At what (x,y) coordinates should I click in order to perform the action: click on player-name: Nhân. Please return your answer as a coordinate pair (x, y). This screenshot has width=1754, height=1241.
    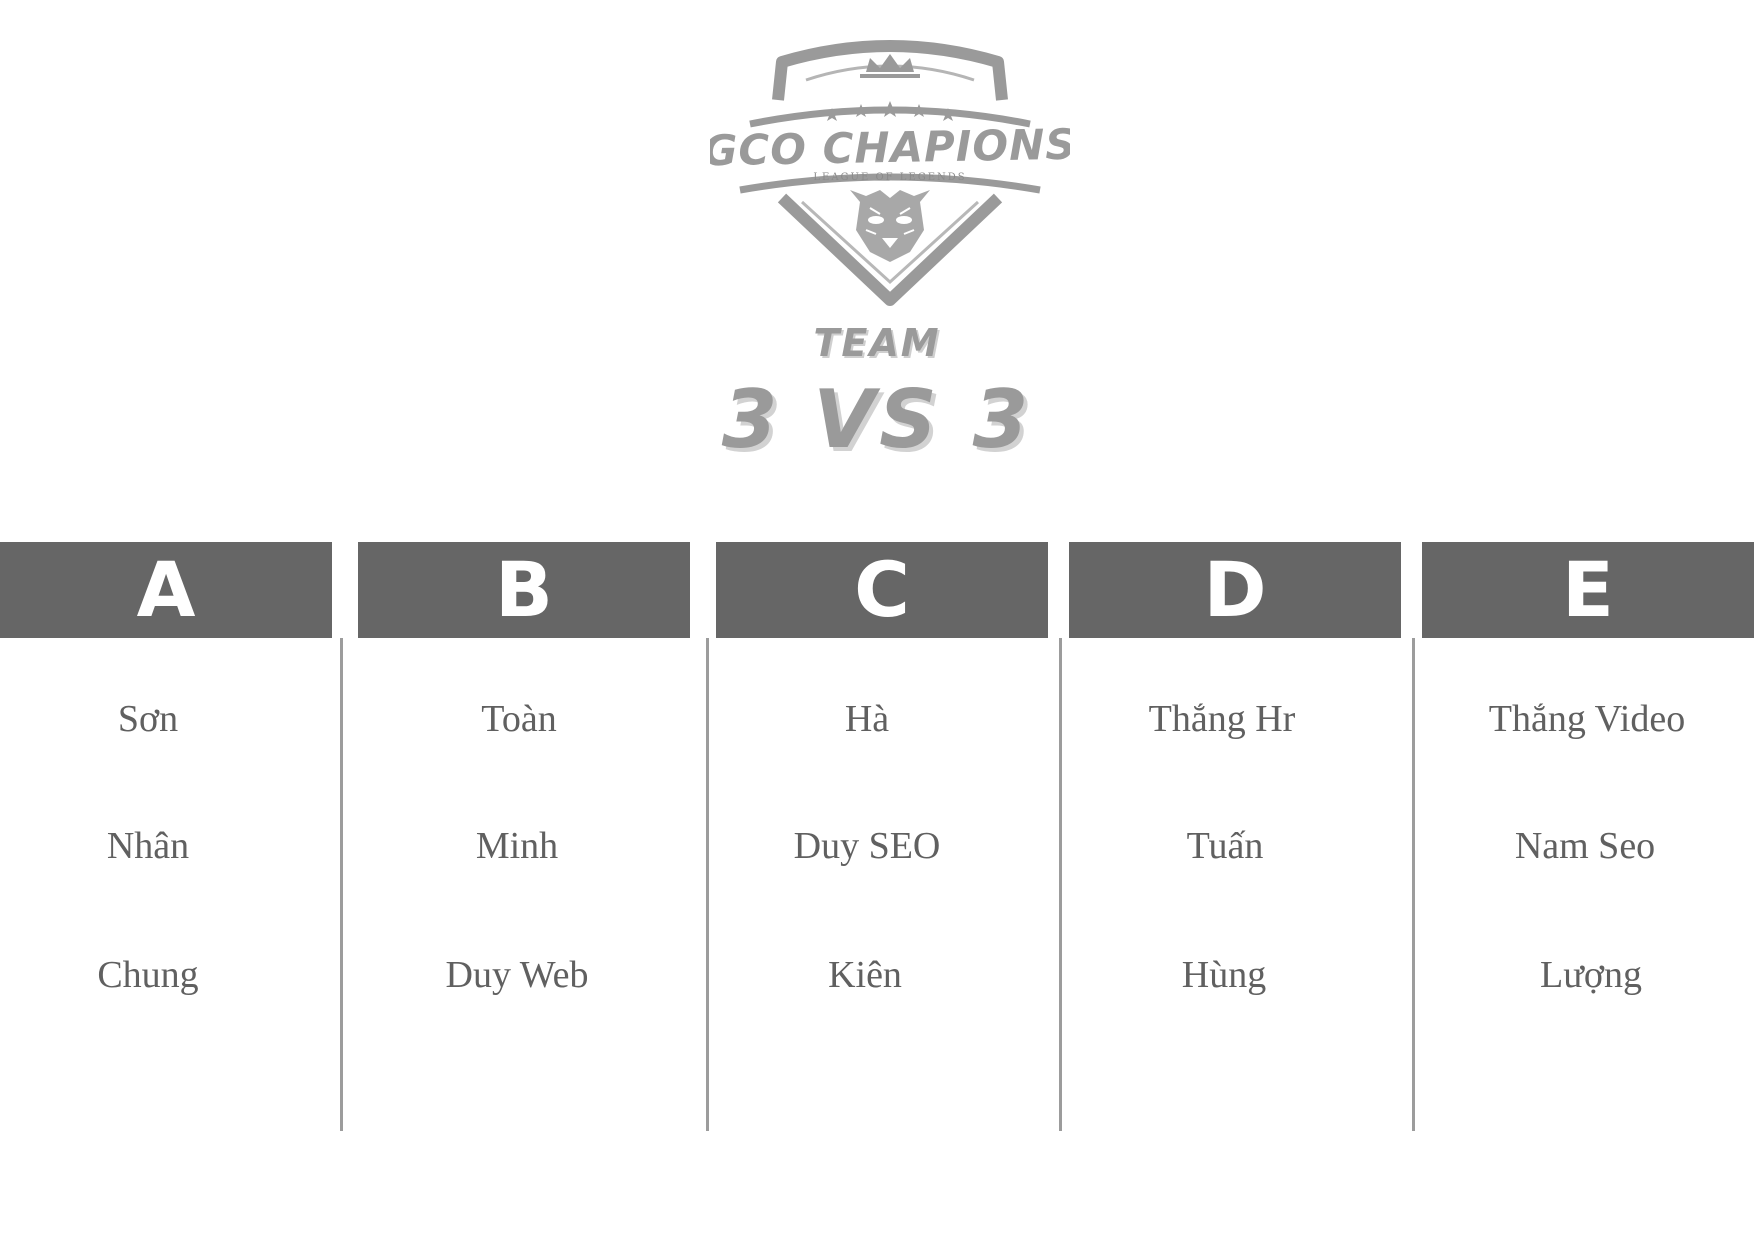
    Looking at the image, I should click on (148, 846).